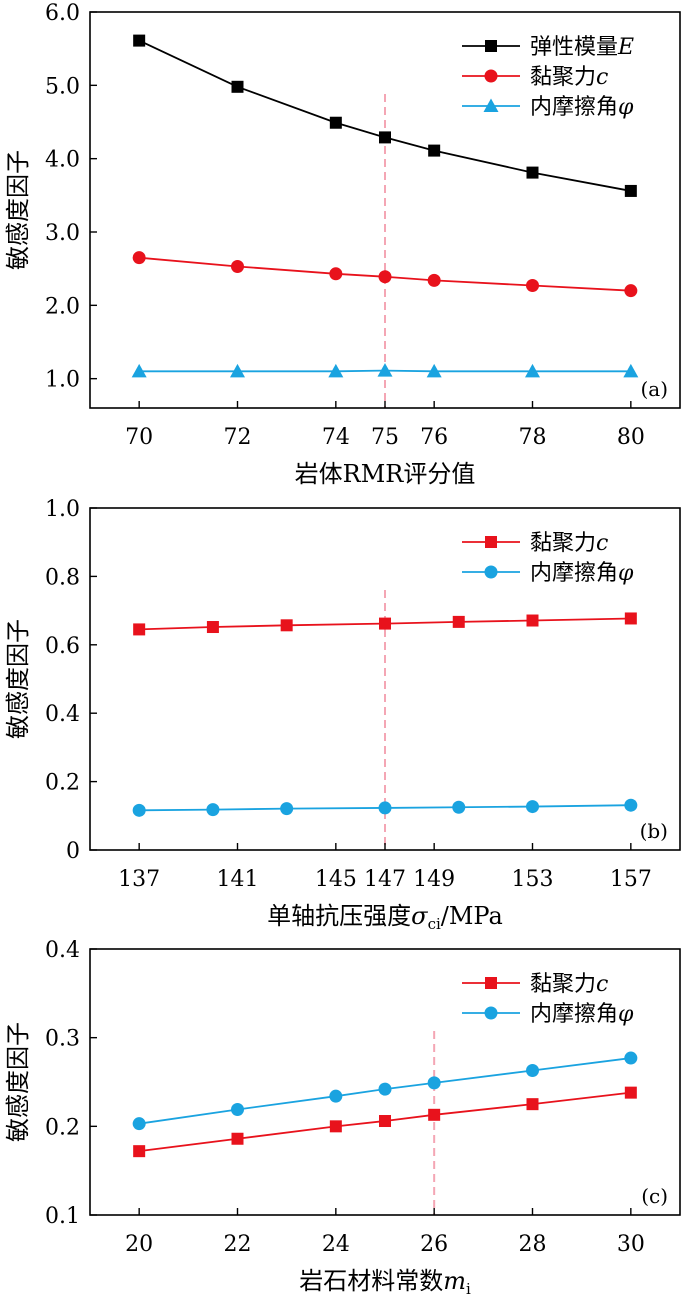 Image resolution: width=700 pixels, height=1316 pixels. What do you see at coordinates (385, 474) in the screenshot?
I see `x-axis-label: 岩体RMR评分值` at bounding box center [385, 474].